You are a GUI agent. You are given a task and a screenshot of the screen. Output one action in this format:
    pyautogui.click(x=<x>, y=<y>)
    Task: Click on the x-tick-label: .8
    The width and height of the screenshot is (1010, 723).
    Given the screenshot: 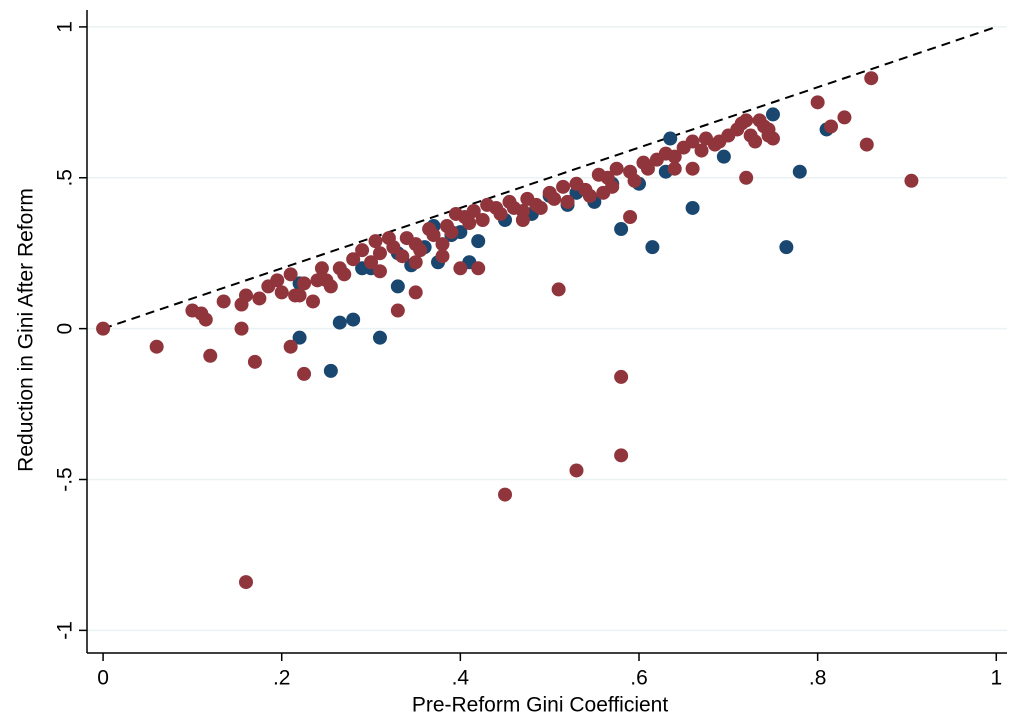 What is the action you would take?
    pyautogui.click(x=818, y=678)
    